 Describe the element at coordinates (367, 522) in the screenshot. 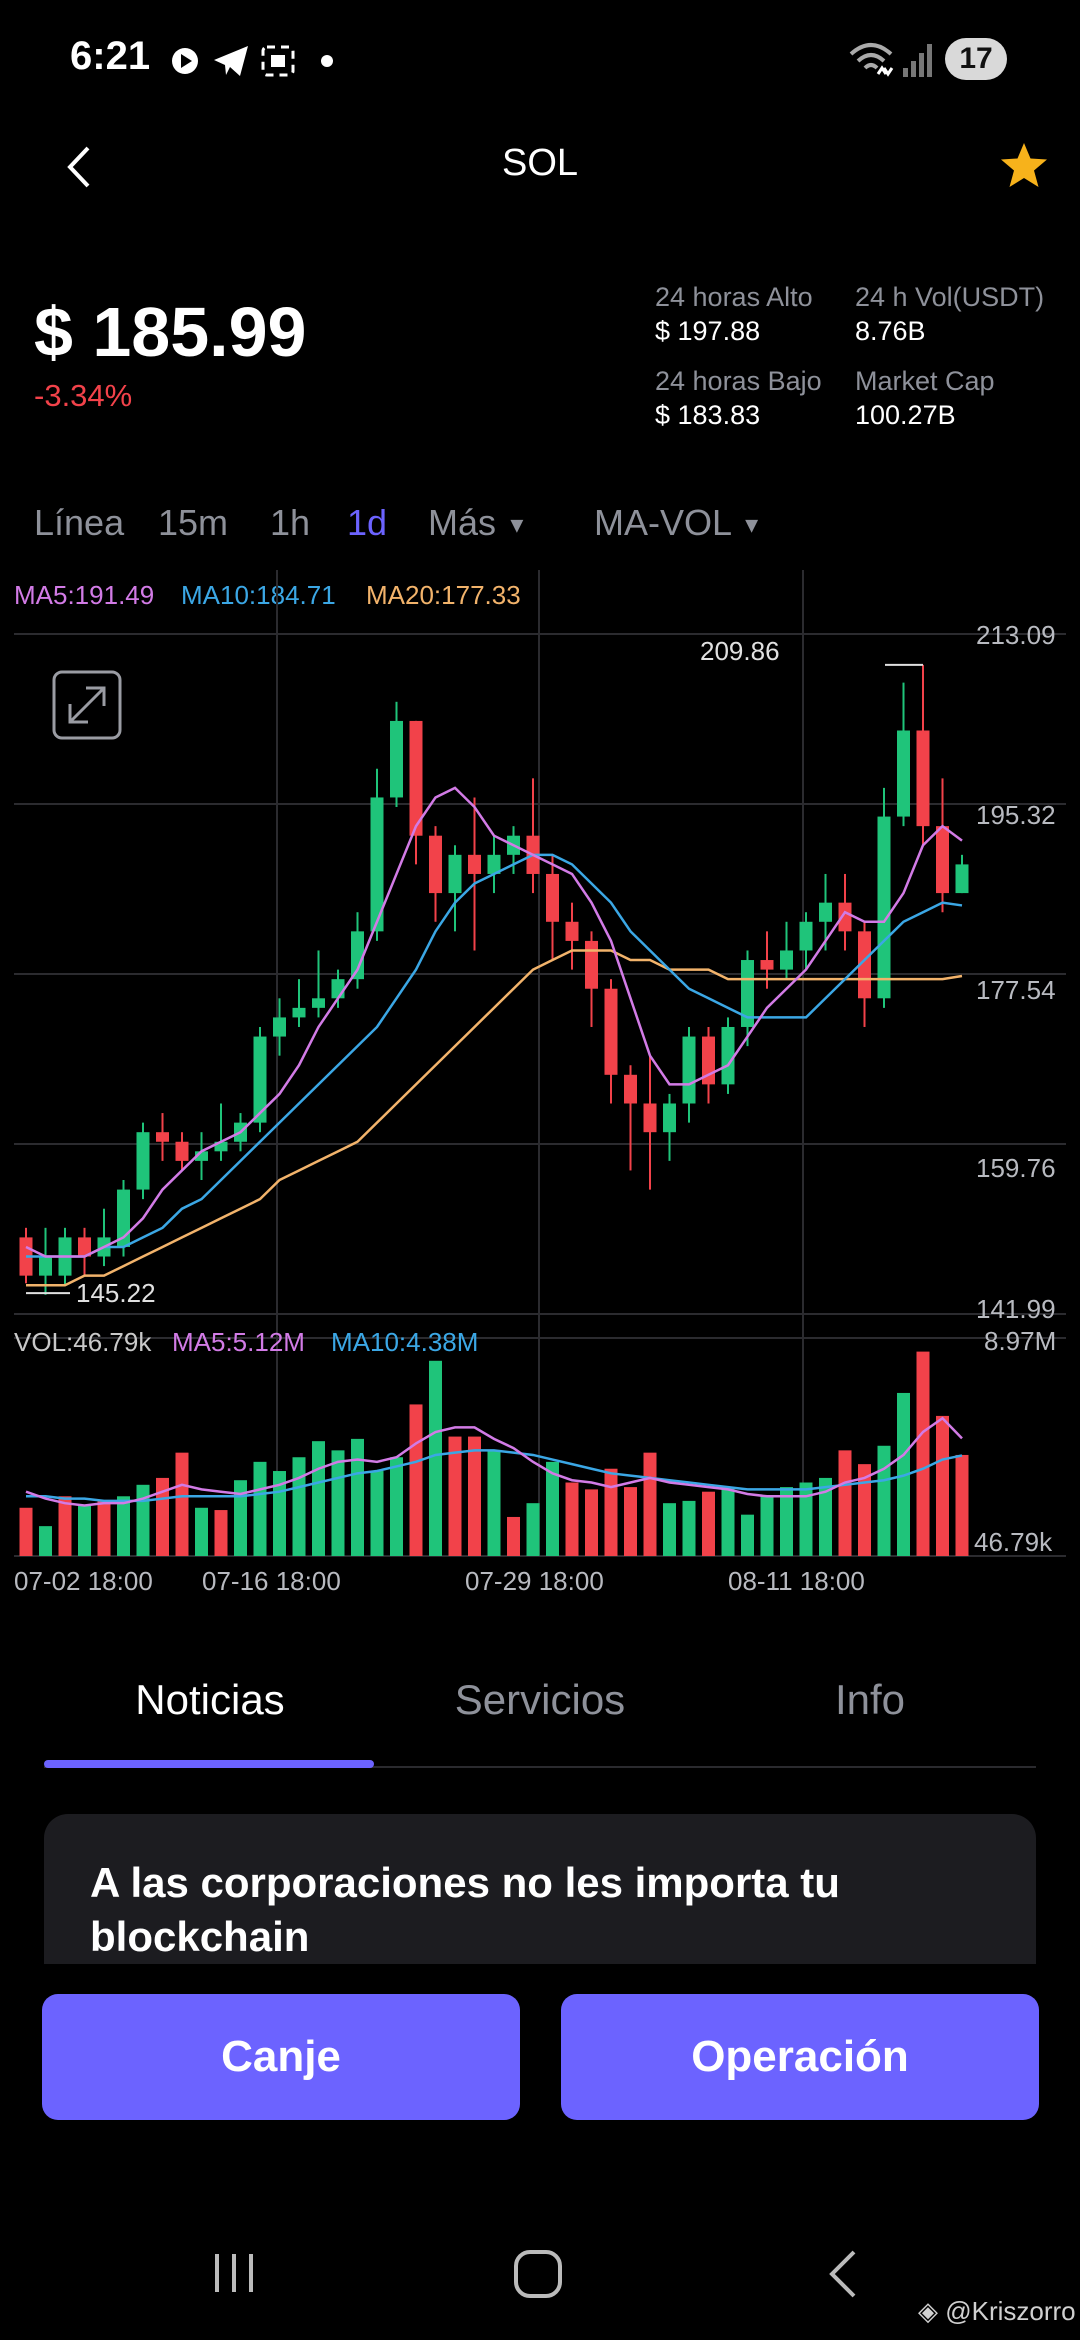

I see `timeframe-1d: 1d` at that location.